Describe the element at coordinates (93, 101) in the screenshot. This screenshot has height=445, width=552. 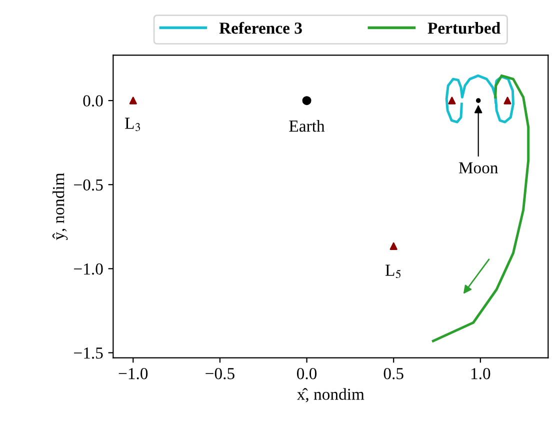
I see `y-tick-label: 0.0` at that location.